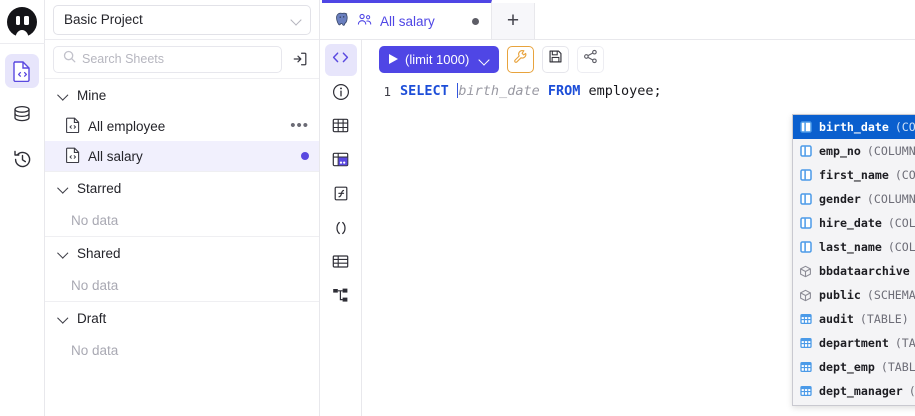  I want to click on rail-tool-grid, so click(341, 264).